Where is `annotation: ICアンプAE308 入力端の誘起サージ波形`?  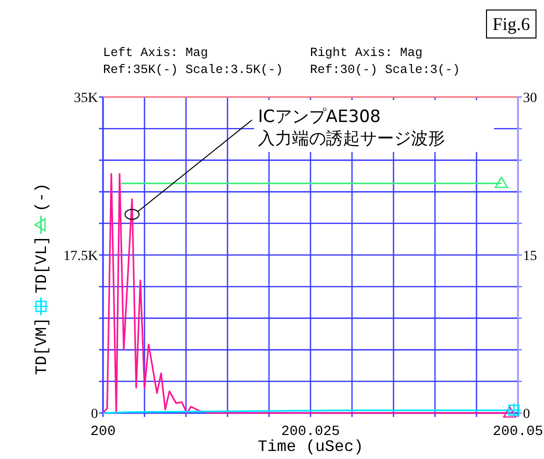 annotation: ICアンプAE308 入力端の誘起サージ波形 is located at coordinates (351, 128).